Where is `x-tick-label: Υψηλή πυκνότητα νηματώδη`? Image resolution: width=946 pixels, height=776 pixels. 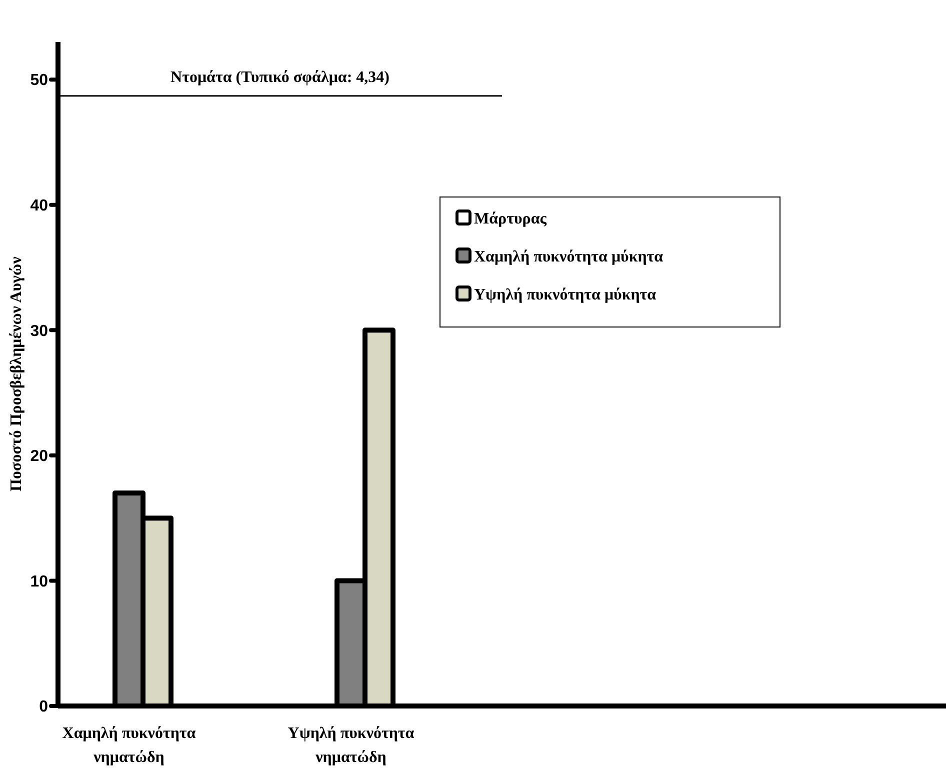 x-tick-label: Υψηλή πυκνότητα νηματώδη is located at coordinates (351, 745).